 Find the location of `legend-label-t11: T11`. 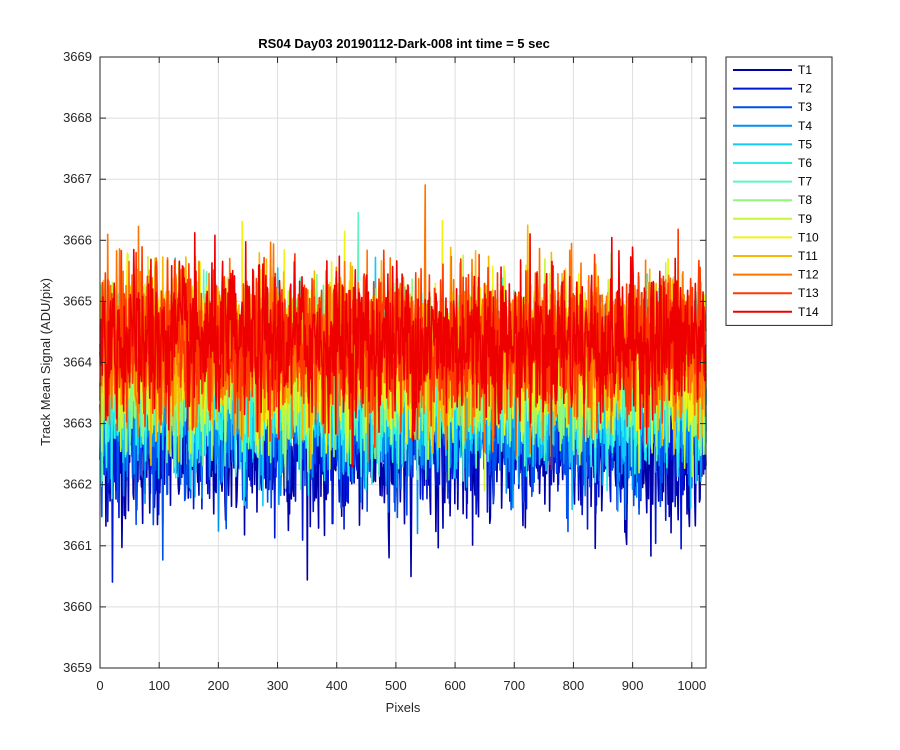

legend-label-t11: T11 is located at coordinates (808, 256).